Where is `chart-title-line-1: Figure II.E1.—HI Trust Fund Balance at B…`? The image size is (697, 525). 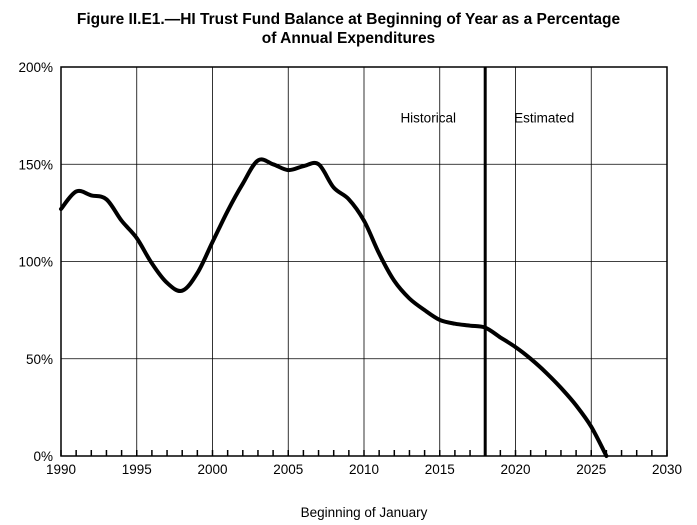 chart-title-line-1: Figure II.E1.—HI Trust Fund Balance at B… is located at coordinates (348, 19).